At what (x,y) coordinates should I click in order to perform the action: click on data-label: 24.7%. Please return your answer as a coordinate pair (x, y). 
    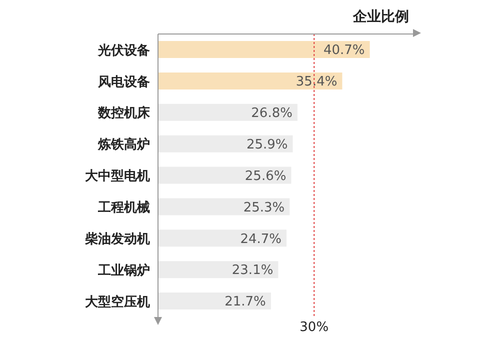
    Looking at the image, I should click on (261, 239).